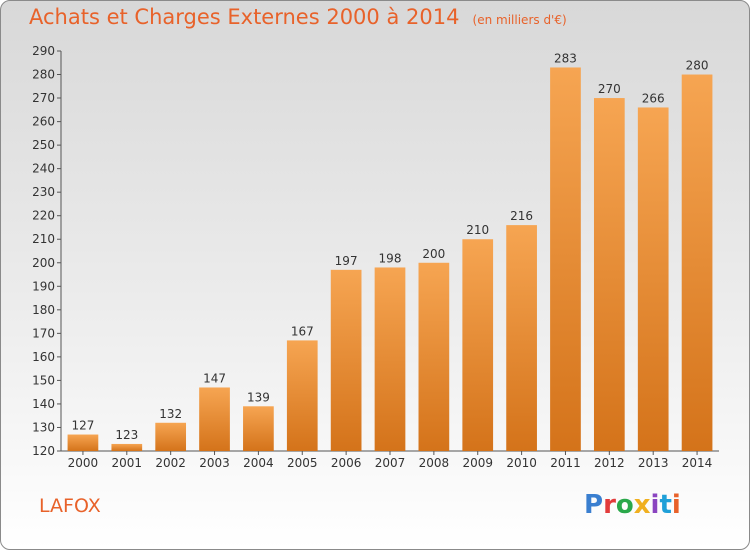  I want to click on y-tick-label-150: 150, so click(43, 380).